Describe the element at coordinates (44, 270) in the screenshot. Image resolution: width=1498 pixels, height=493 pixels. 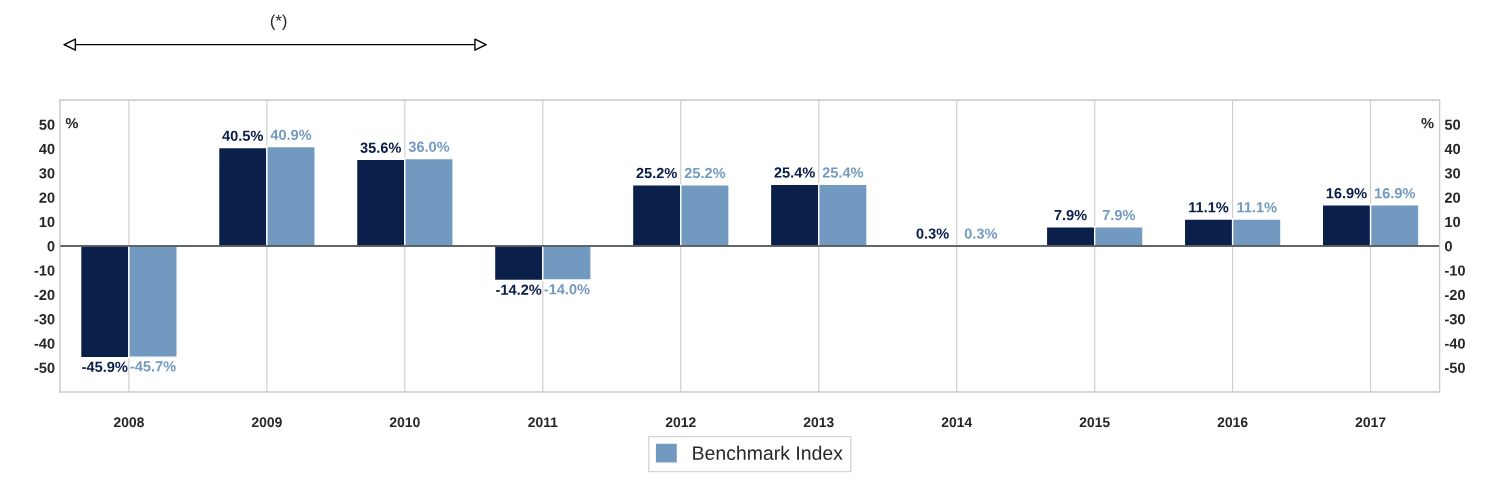
I see `y-tick-label: -10` at that location.